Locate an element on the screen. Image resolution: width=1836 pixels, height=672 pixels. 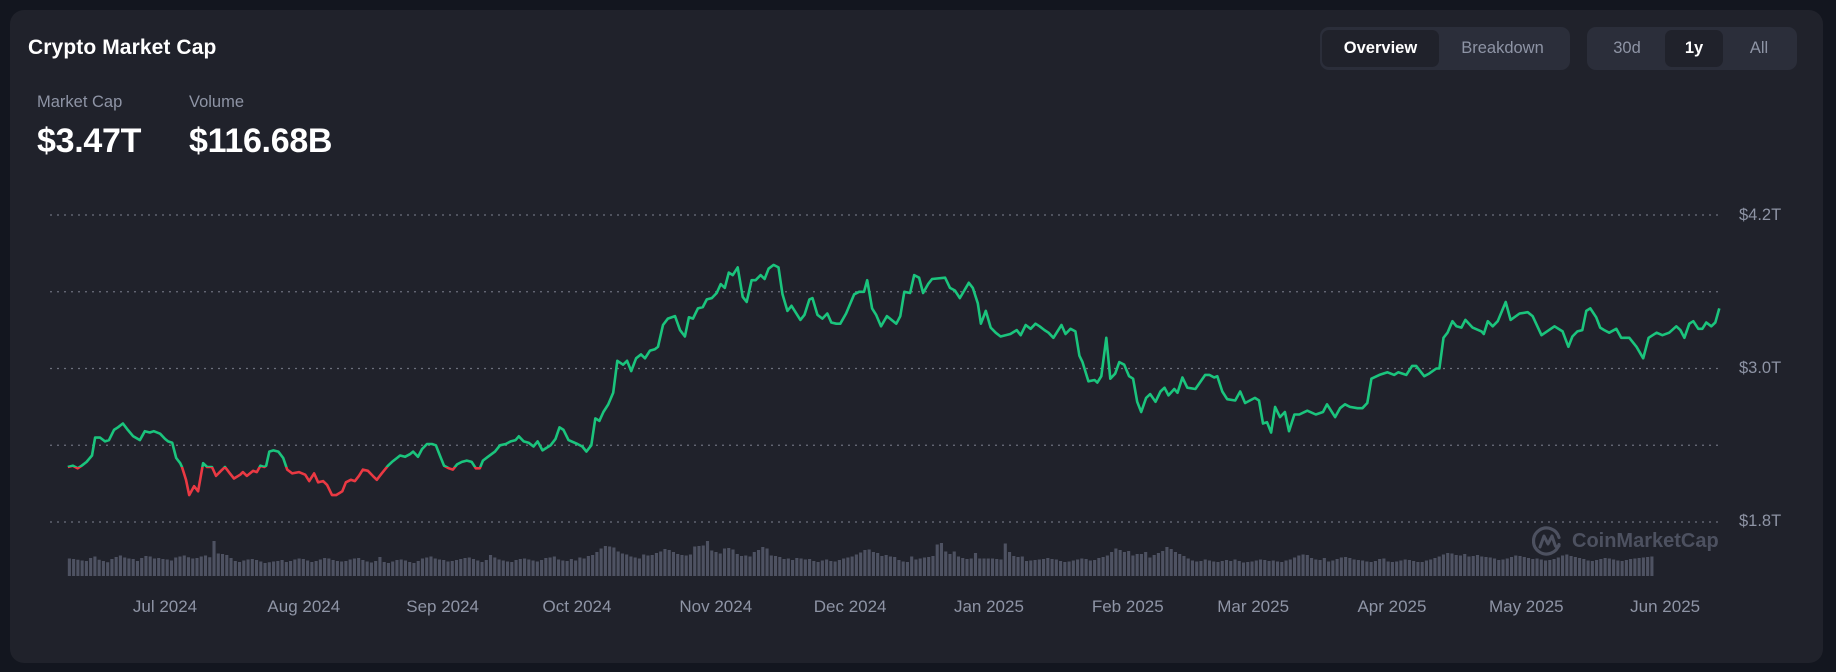
x-tick-label: Apr 2025 is located at coordinates (1392, 606).